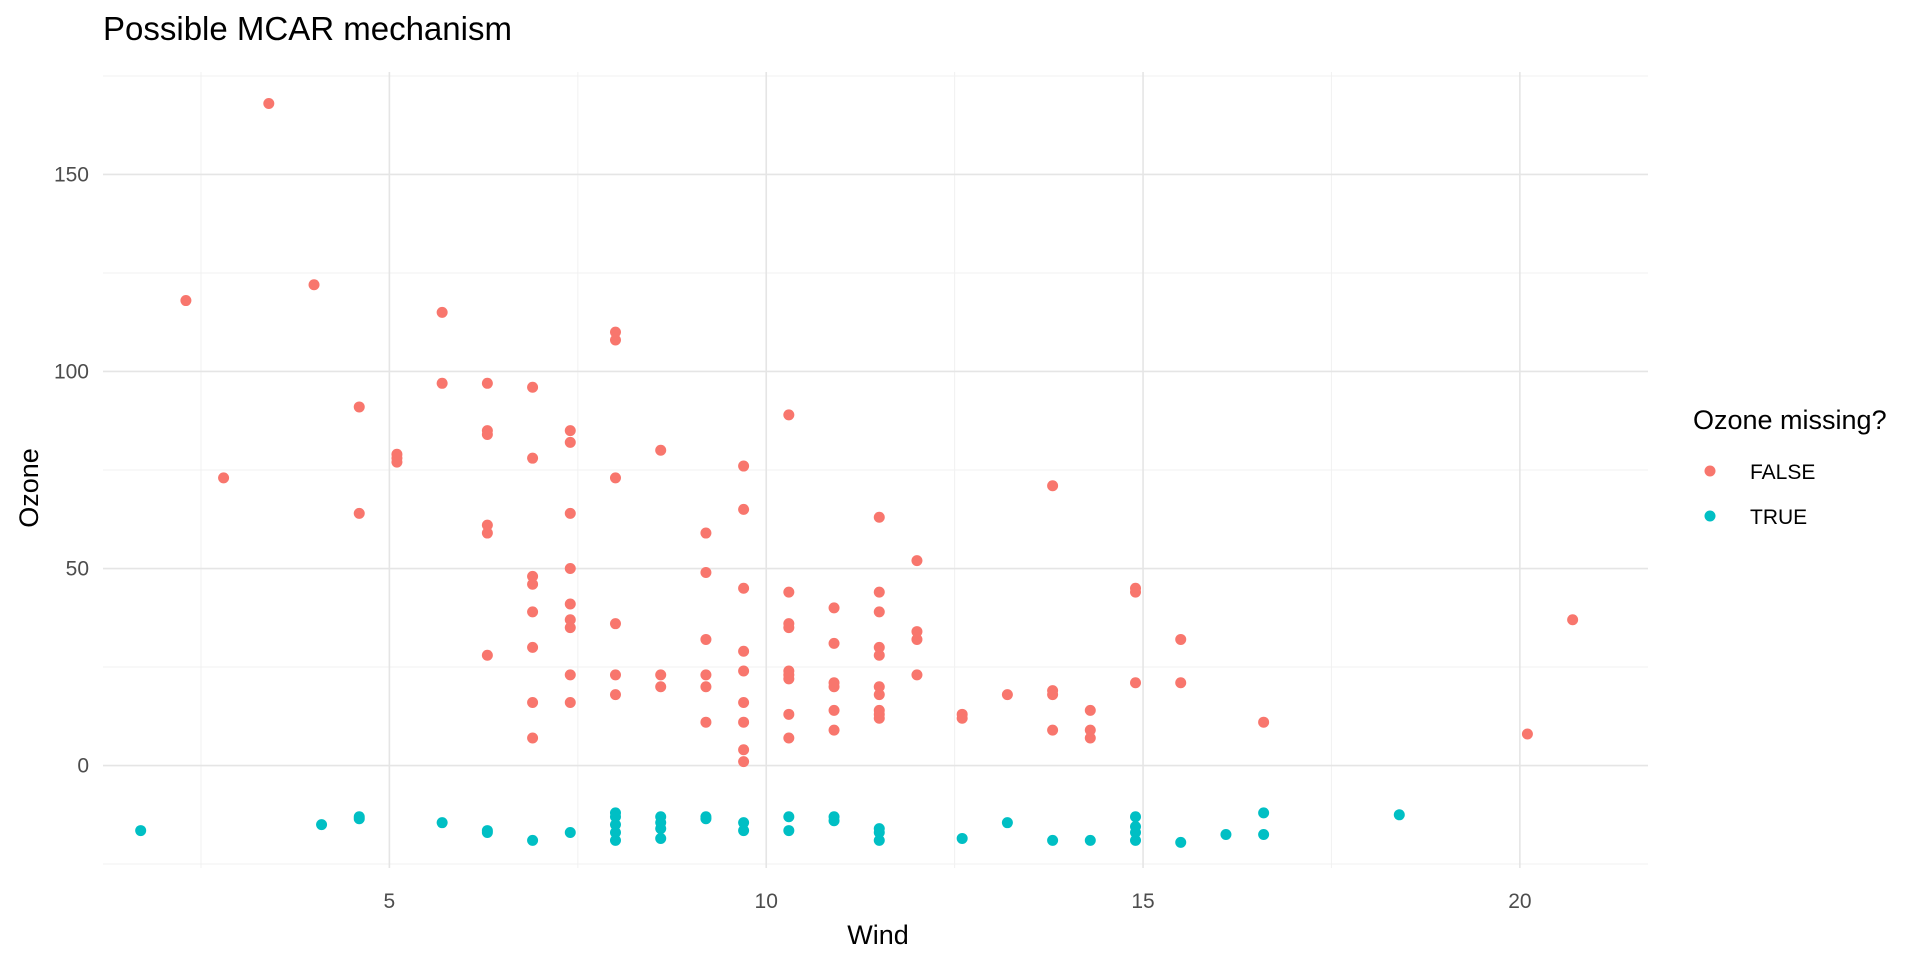 The width and height of the screenshot is (1920, 960). I want to click on legend-label-true: TRUE, so click(1778, 517).